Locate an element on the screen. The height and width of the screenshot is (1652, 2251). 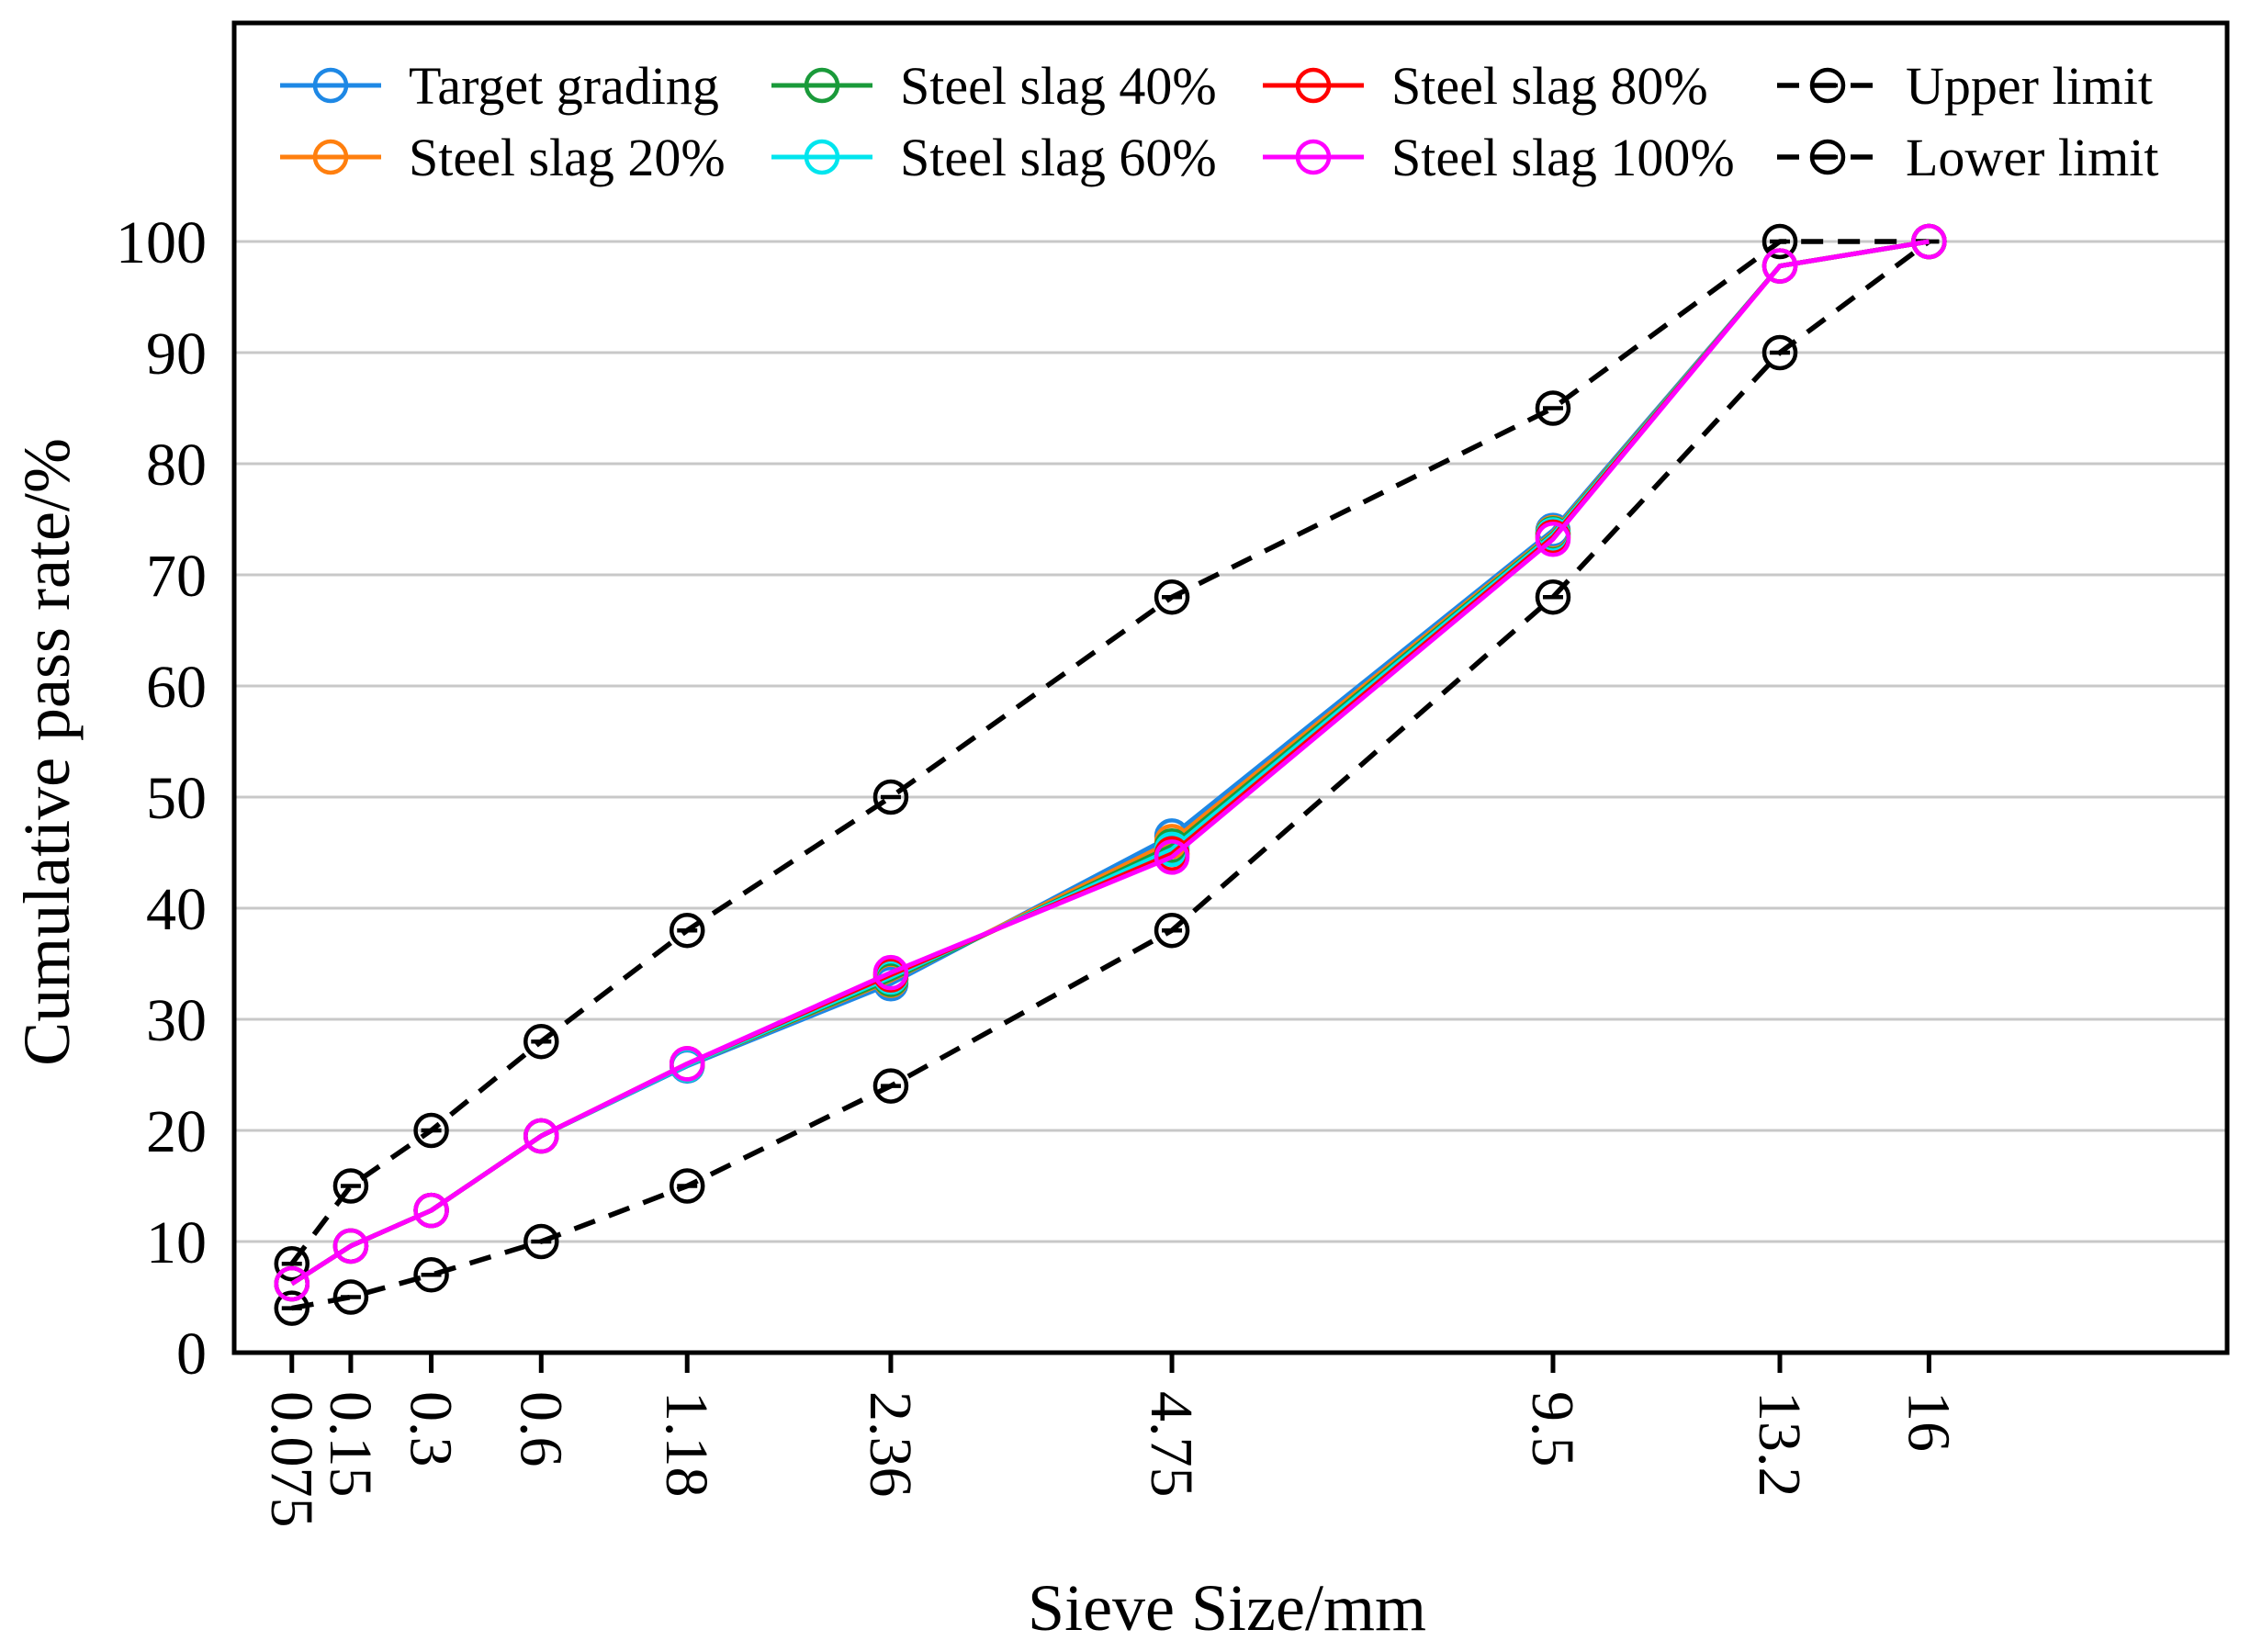
legend-label: Target grading is located at coordinates (564, 86).